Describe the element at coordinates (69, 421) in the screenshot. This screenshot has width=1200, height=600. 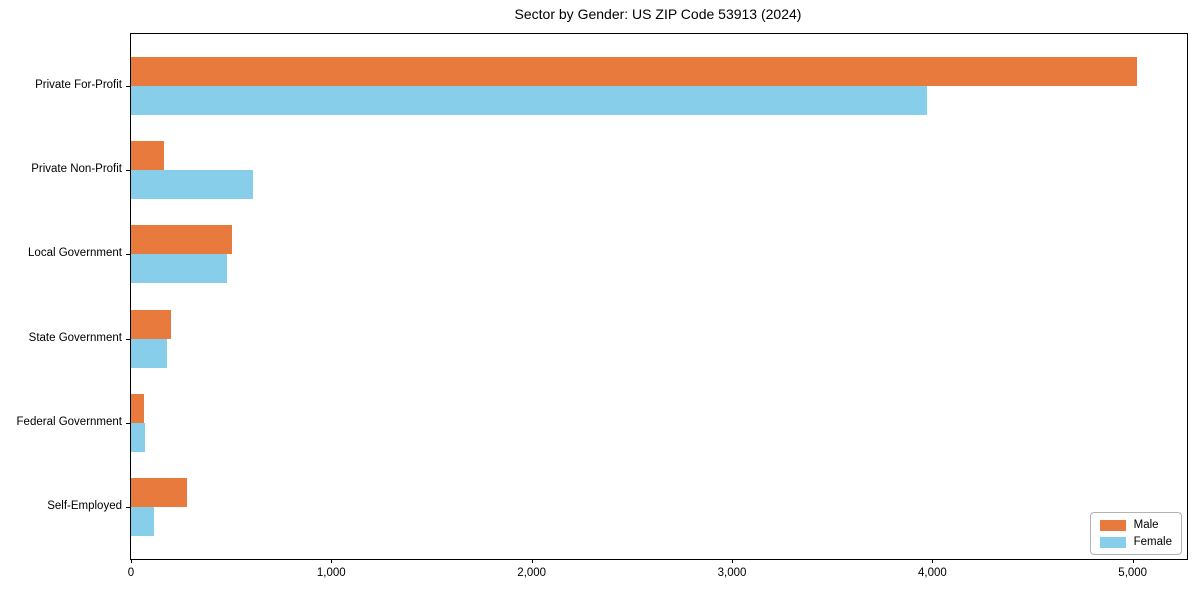
I see `y-tick-label-federal-government: Federal Government` at that location.